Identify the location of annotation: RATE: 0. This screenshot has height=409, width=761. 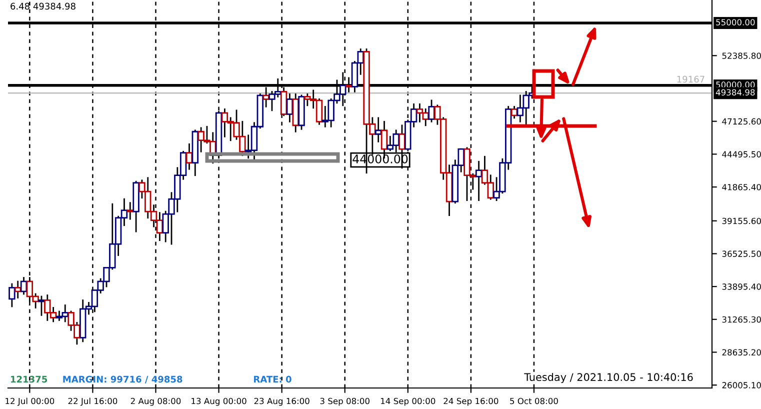
(273, 379).